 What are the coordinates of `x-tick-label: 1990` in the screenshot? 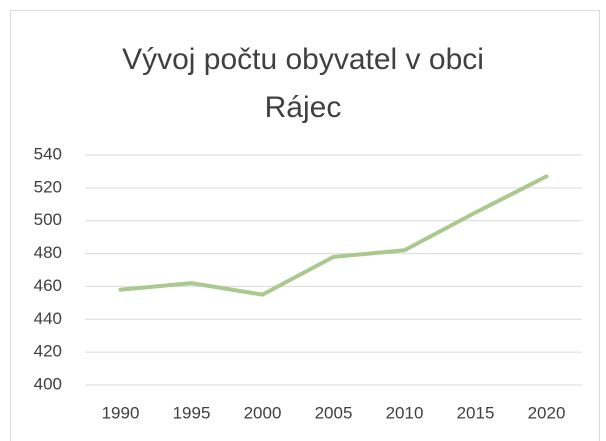 It's located at (121, 412).